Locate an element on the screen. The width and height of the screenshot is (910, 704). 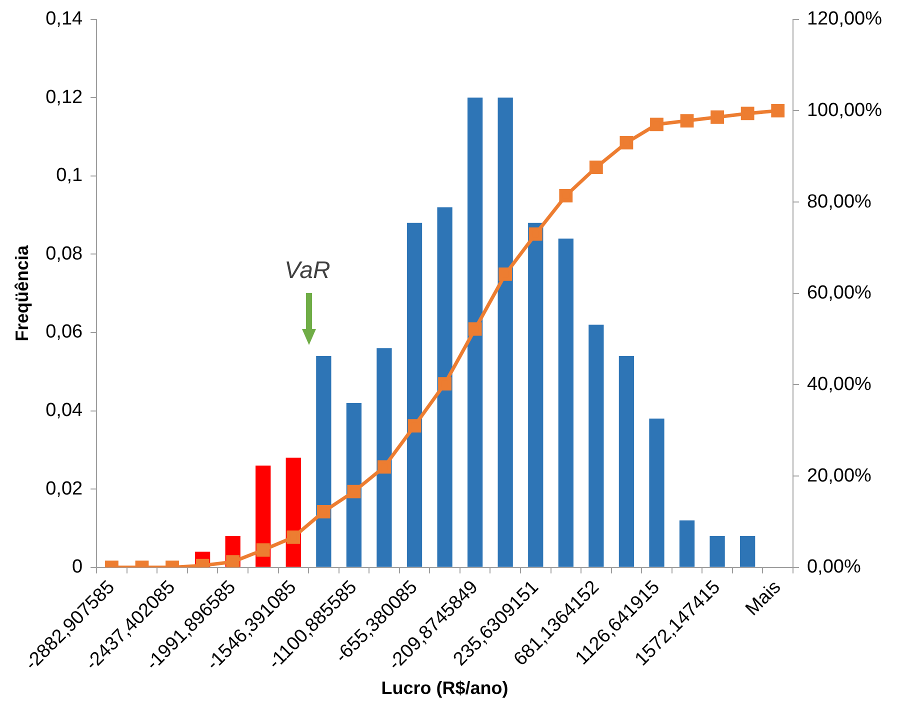
y-tick-label: 0 is located at coordinates (77, 567).